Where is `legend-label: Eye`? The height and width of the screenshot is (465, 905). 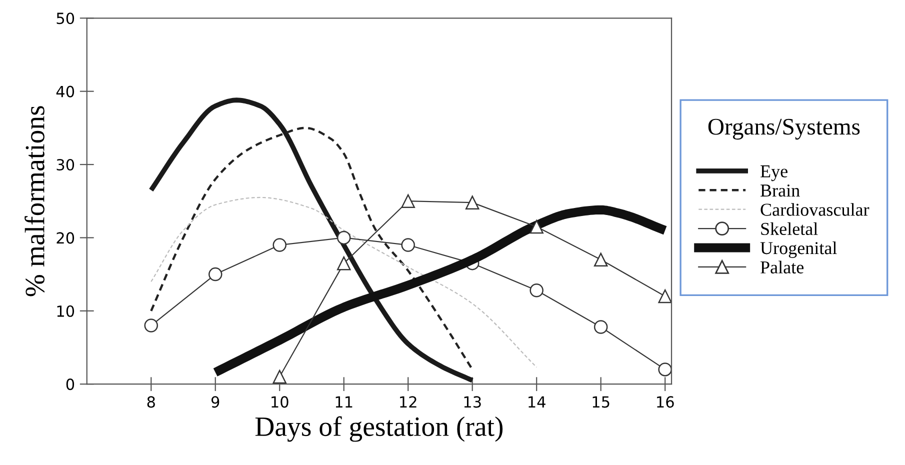
legend-label: Eye is located at coordinates (774, 173).